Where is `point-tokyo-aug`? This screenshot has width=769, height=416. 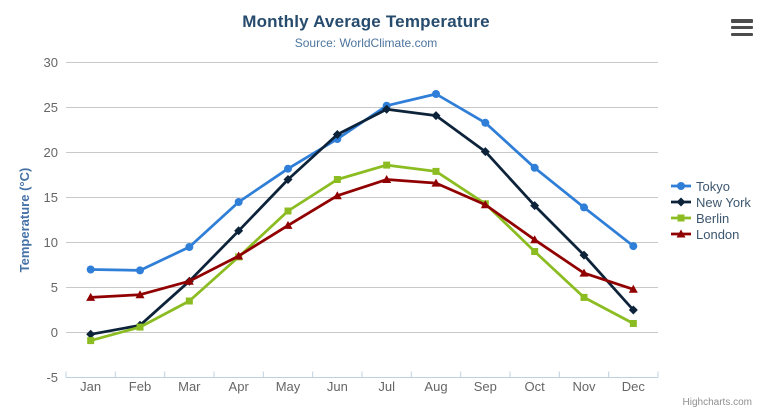
point-tokyo-aug is located at coordinates (436, 94).